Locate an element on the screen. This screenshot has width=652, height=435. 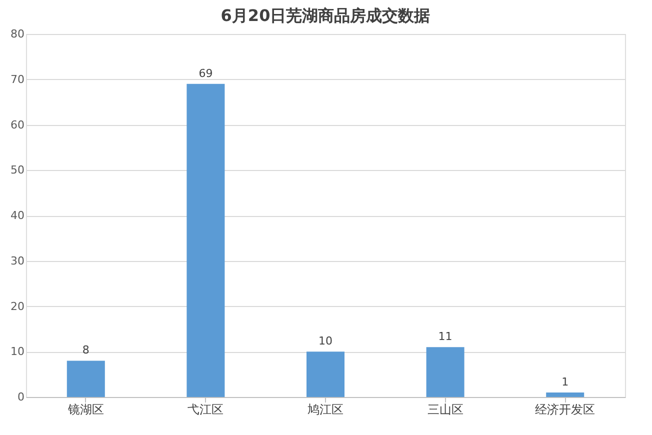
y-tick-label: 20 is located at coordinates (17, 306).